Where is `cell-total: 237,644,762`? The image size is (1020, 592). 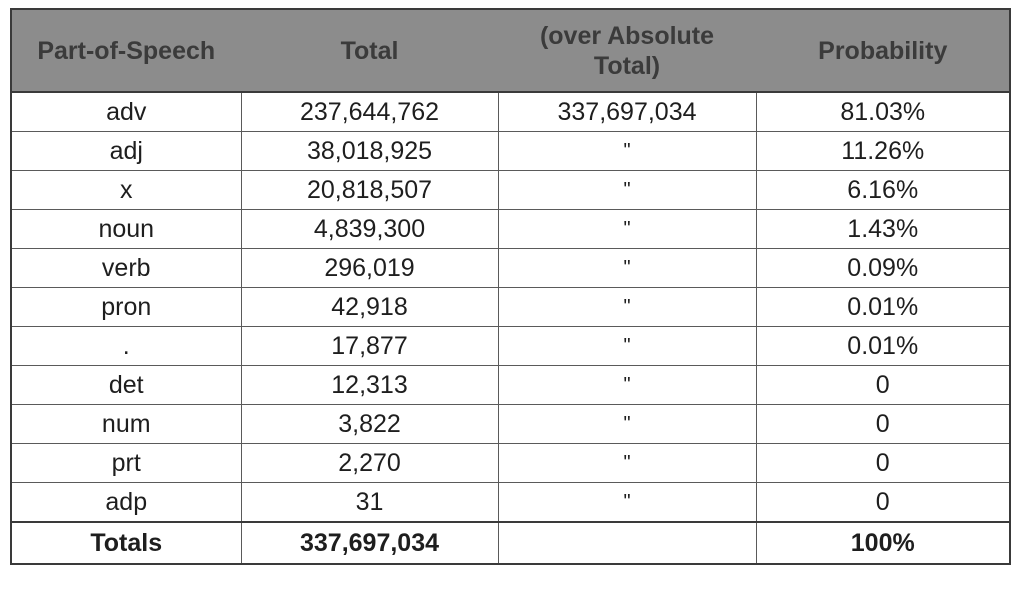
cell-total: 237,644,762 is located at coordinates (369, 111).